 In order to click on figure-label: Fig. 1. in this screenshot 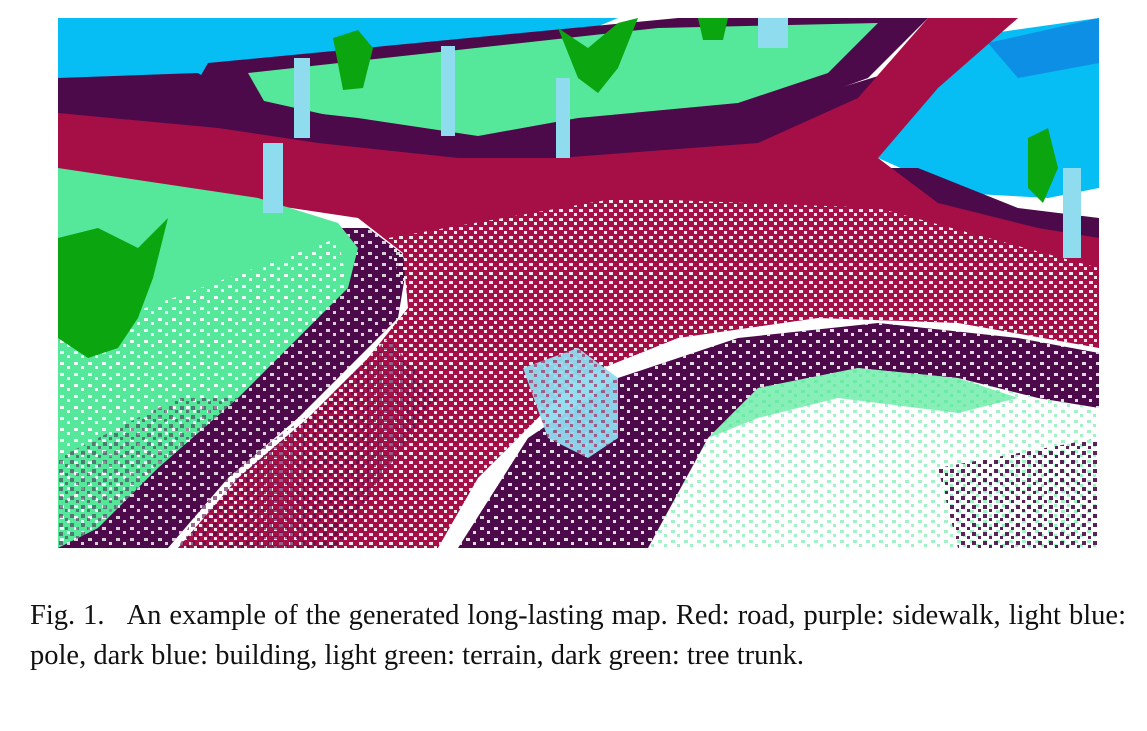, I will do `click(67, 615)`.